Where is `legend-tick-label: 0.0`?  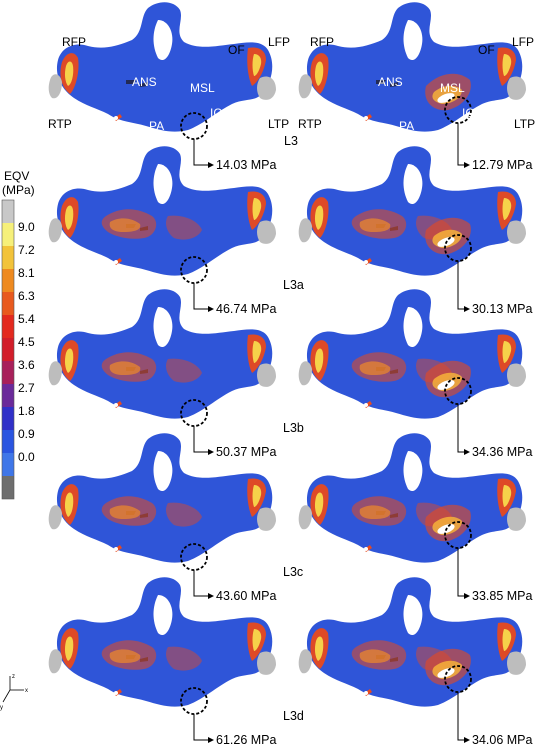 legend-tick-label: 0.0 is located at coordinates (26, 457).